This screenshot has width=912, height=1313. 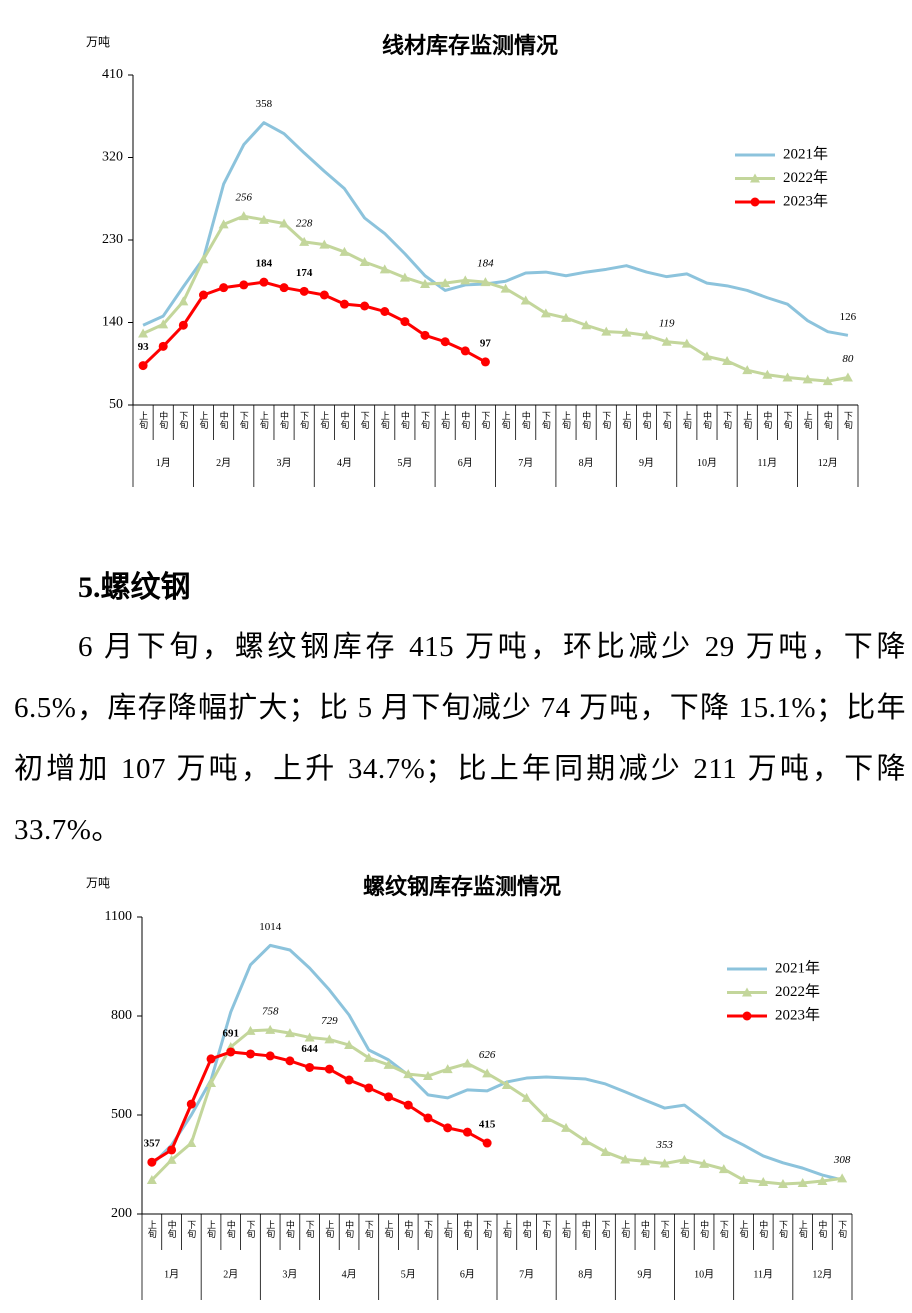 What do you see at coordinates (667, 323) in the screenshot?
I see `data-label: 119` at bounding box center [667, 323].